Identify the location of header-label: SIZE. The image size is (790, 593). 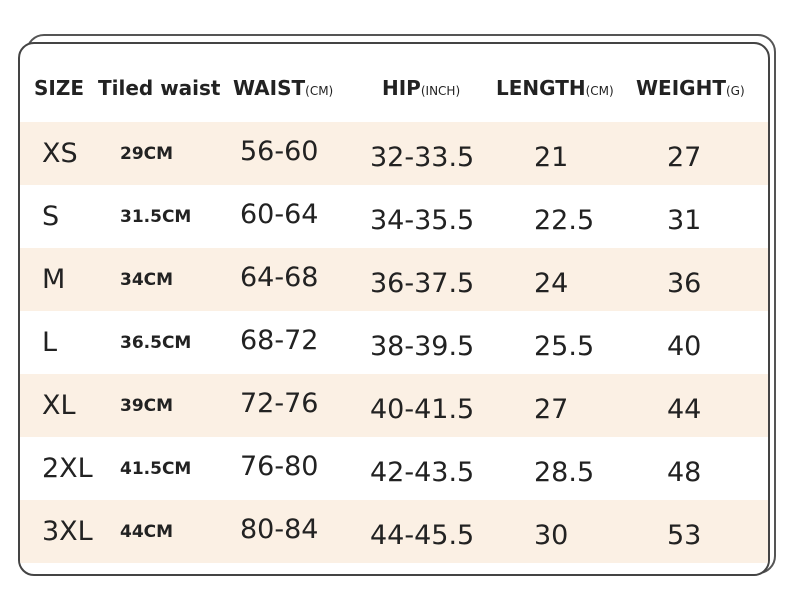
(59, 88).